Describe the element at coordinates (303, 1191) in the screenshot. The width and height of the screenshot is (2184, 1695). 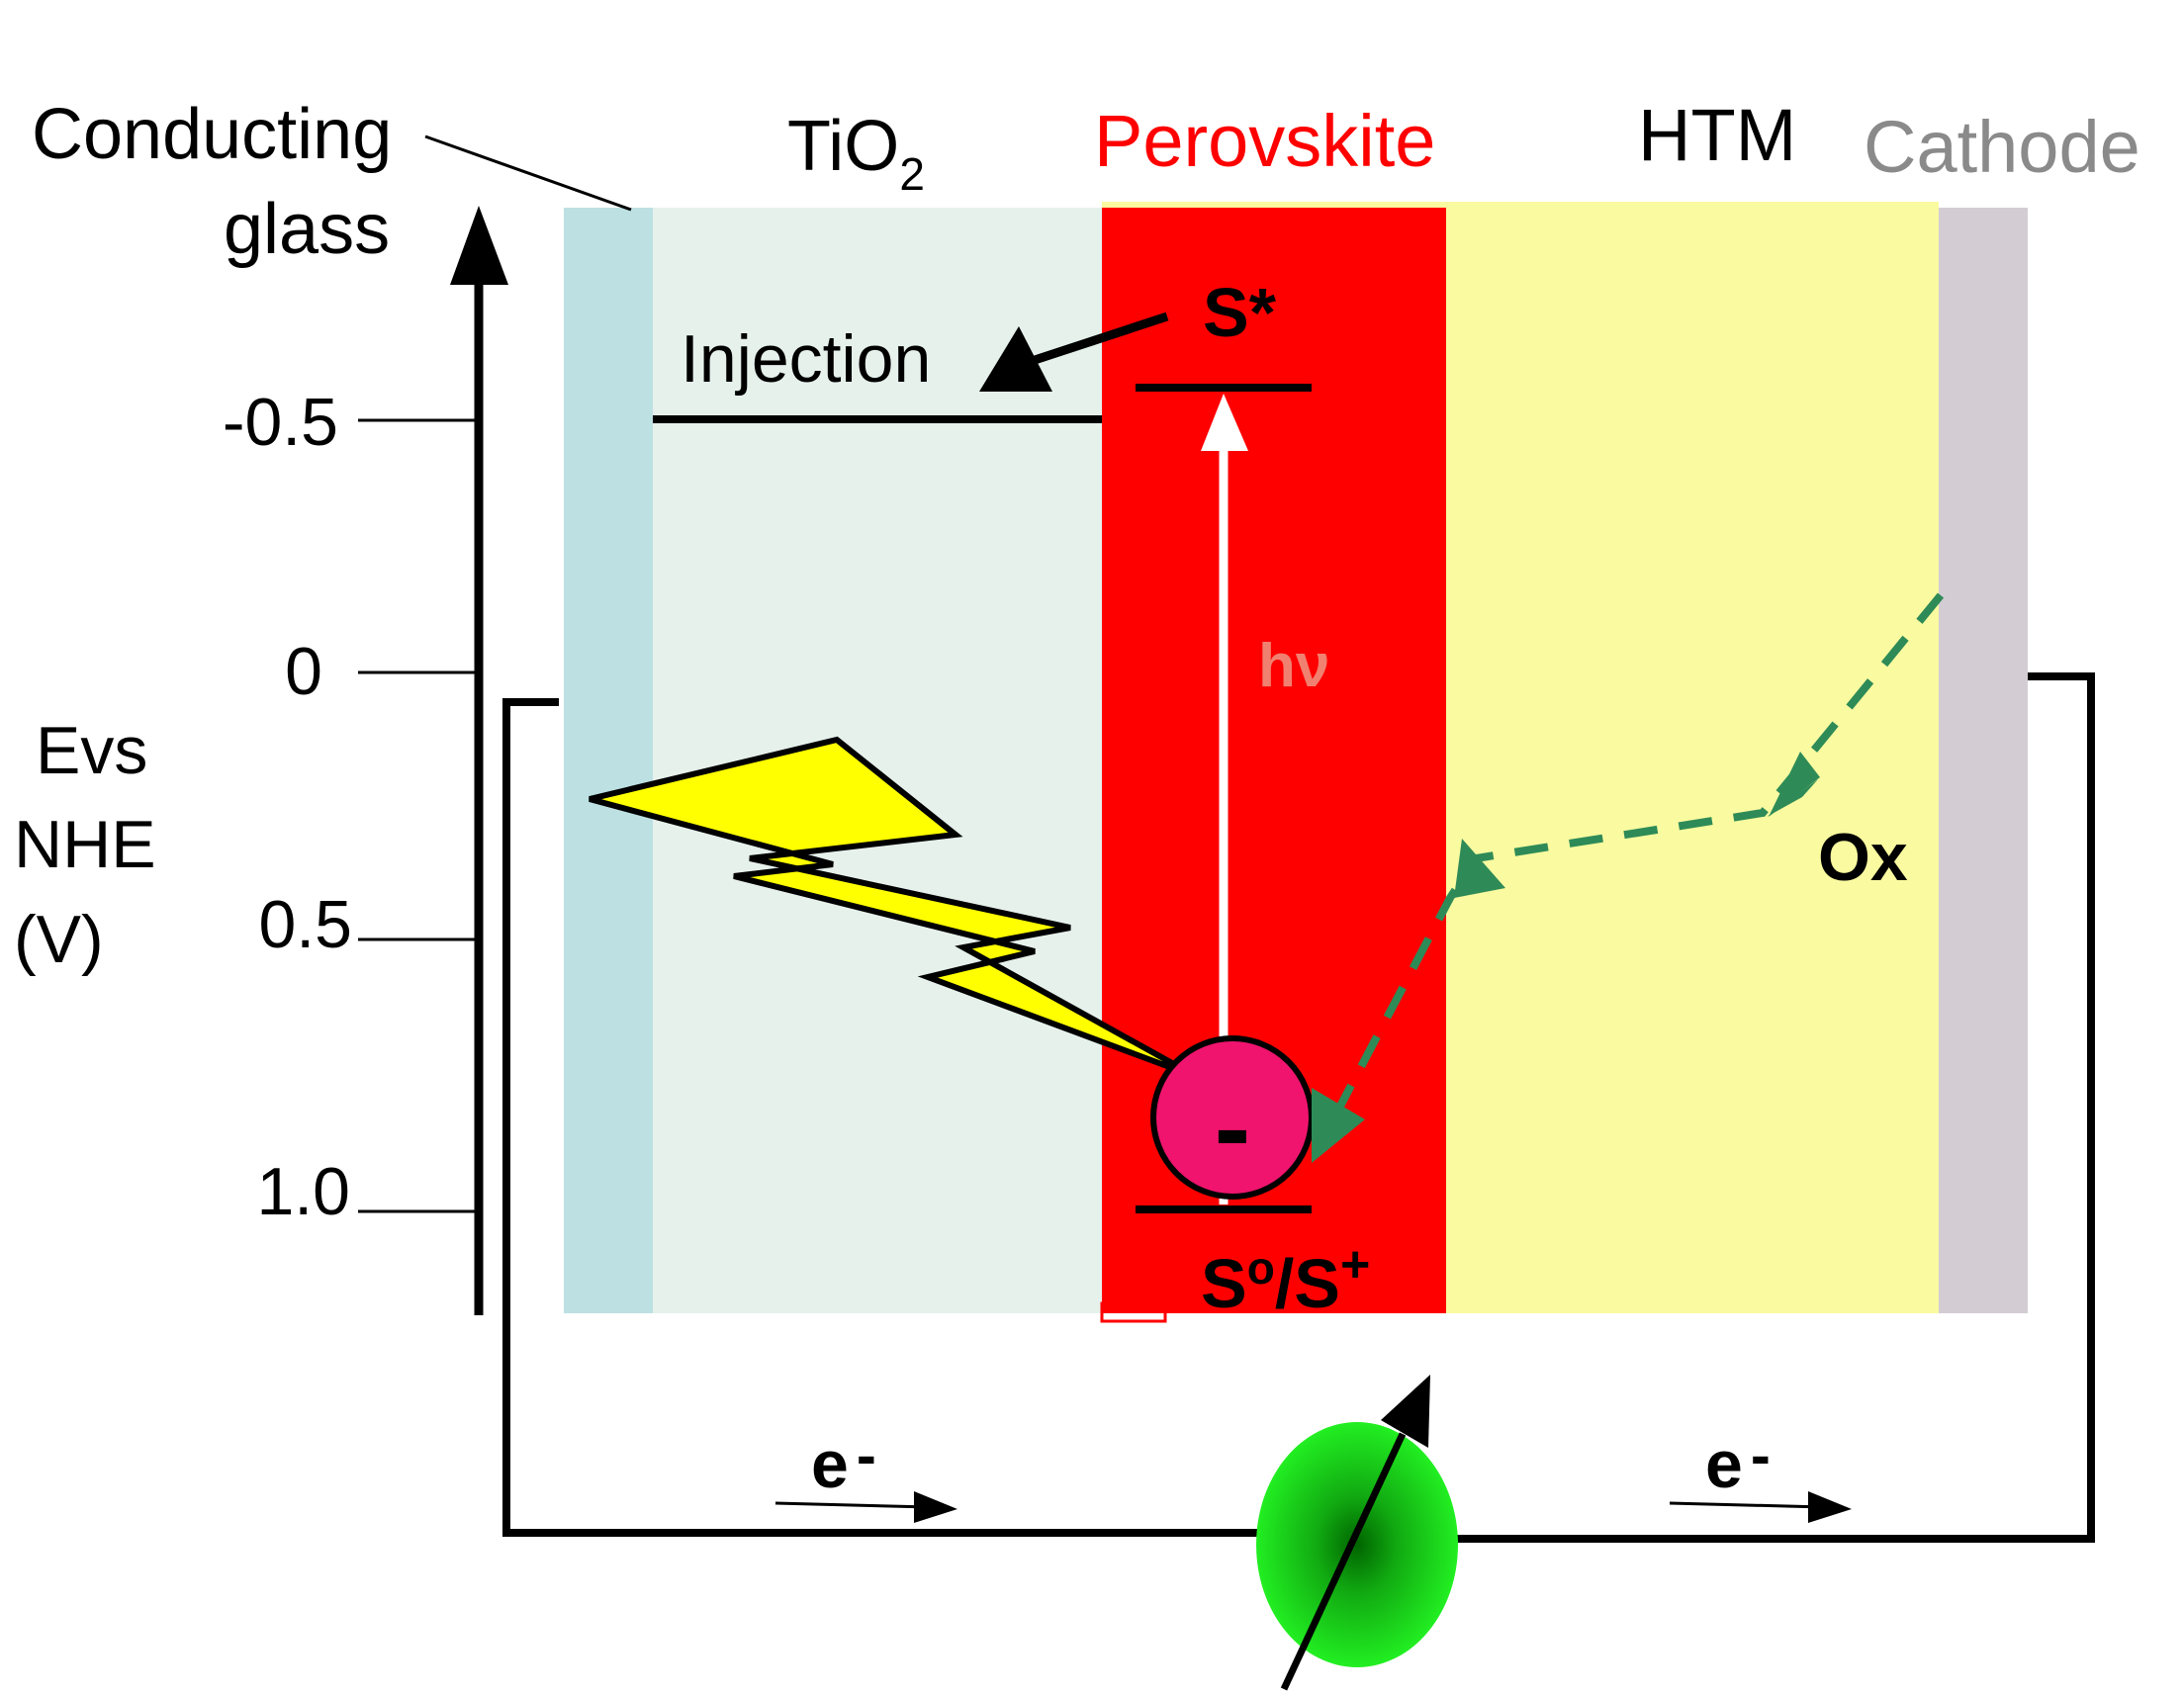
I see `tick-label-1-0: 1.0` at that location.